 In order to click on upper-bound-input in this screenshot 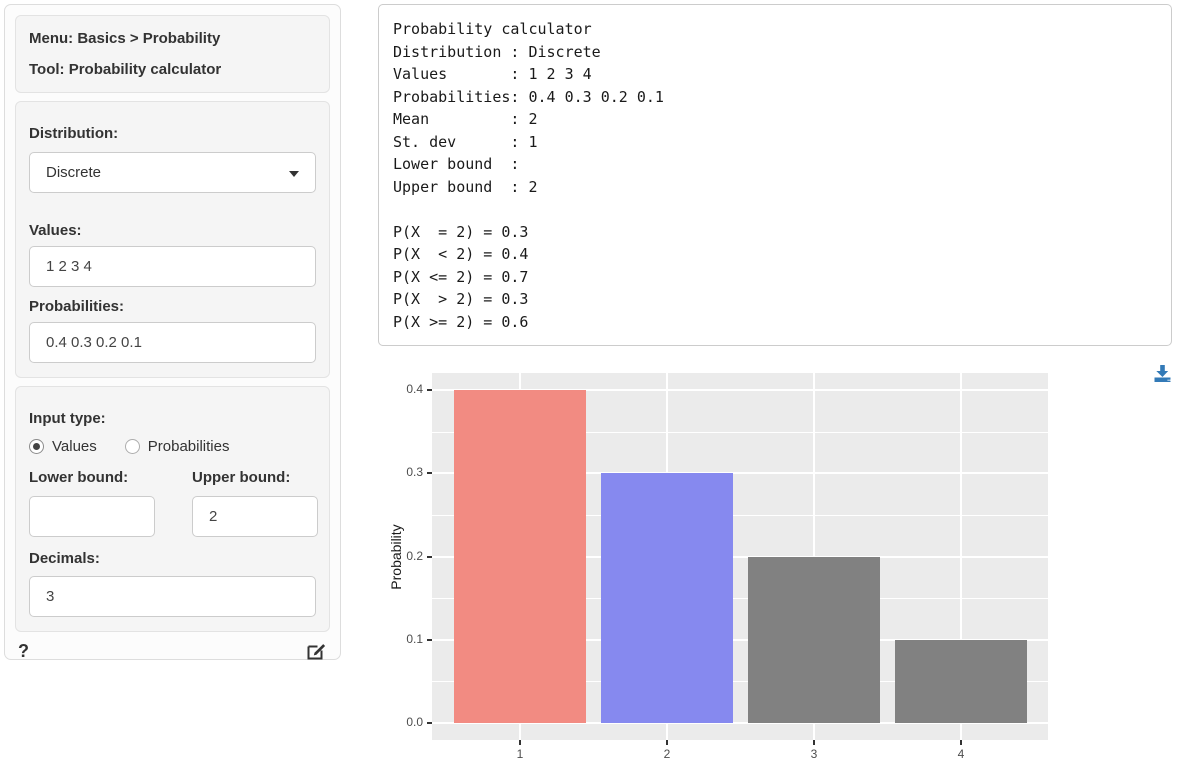, I will do `click(255, 516)`.